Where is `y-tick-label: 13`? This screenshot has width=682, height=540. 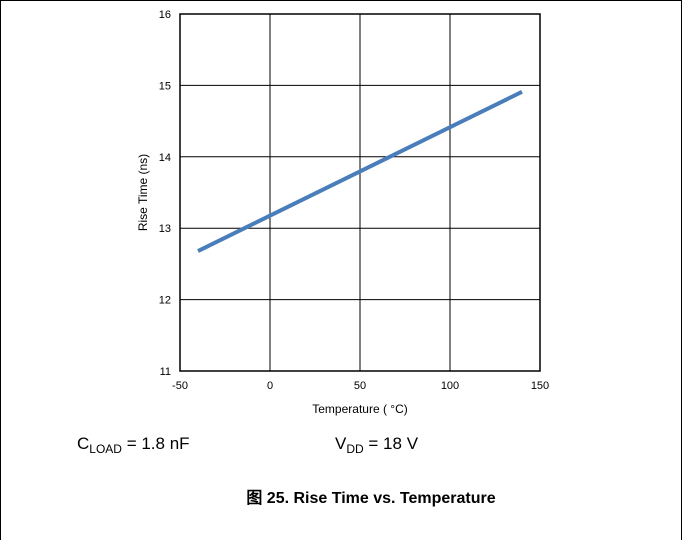
y-tick-label: 13 is located at coordinates (165, 229).